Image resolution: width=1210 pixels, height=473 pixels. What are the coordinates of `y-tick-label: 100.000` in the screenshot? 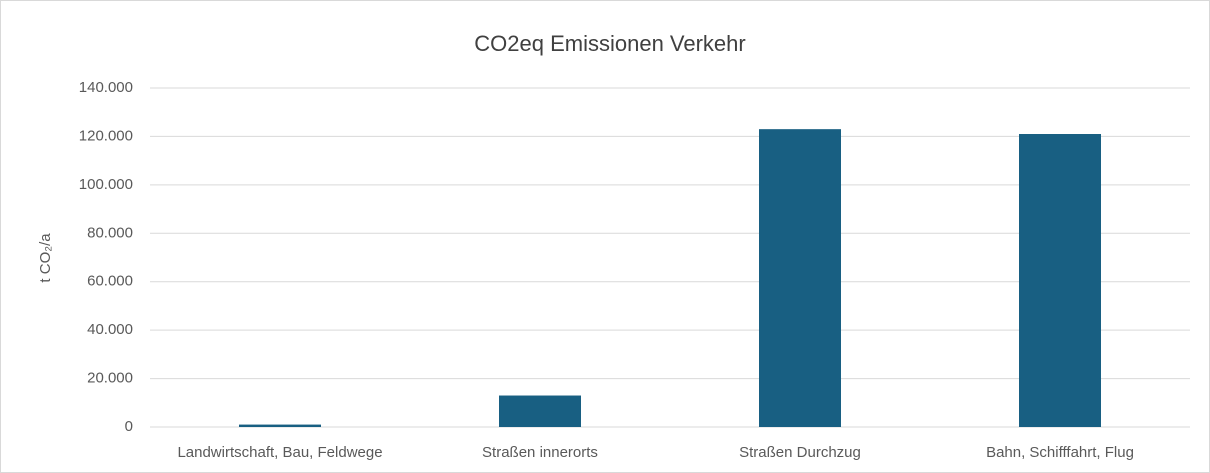 It's located at (106, 184).